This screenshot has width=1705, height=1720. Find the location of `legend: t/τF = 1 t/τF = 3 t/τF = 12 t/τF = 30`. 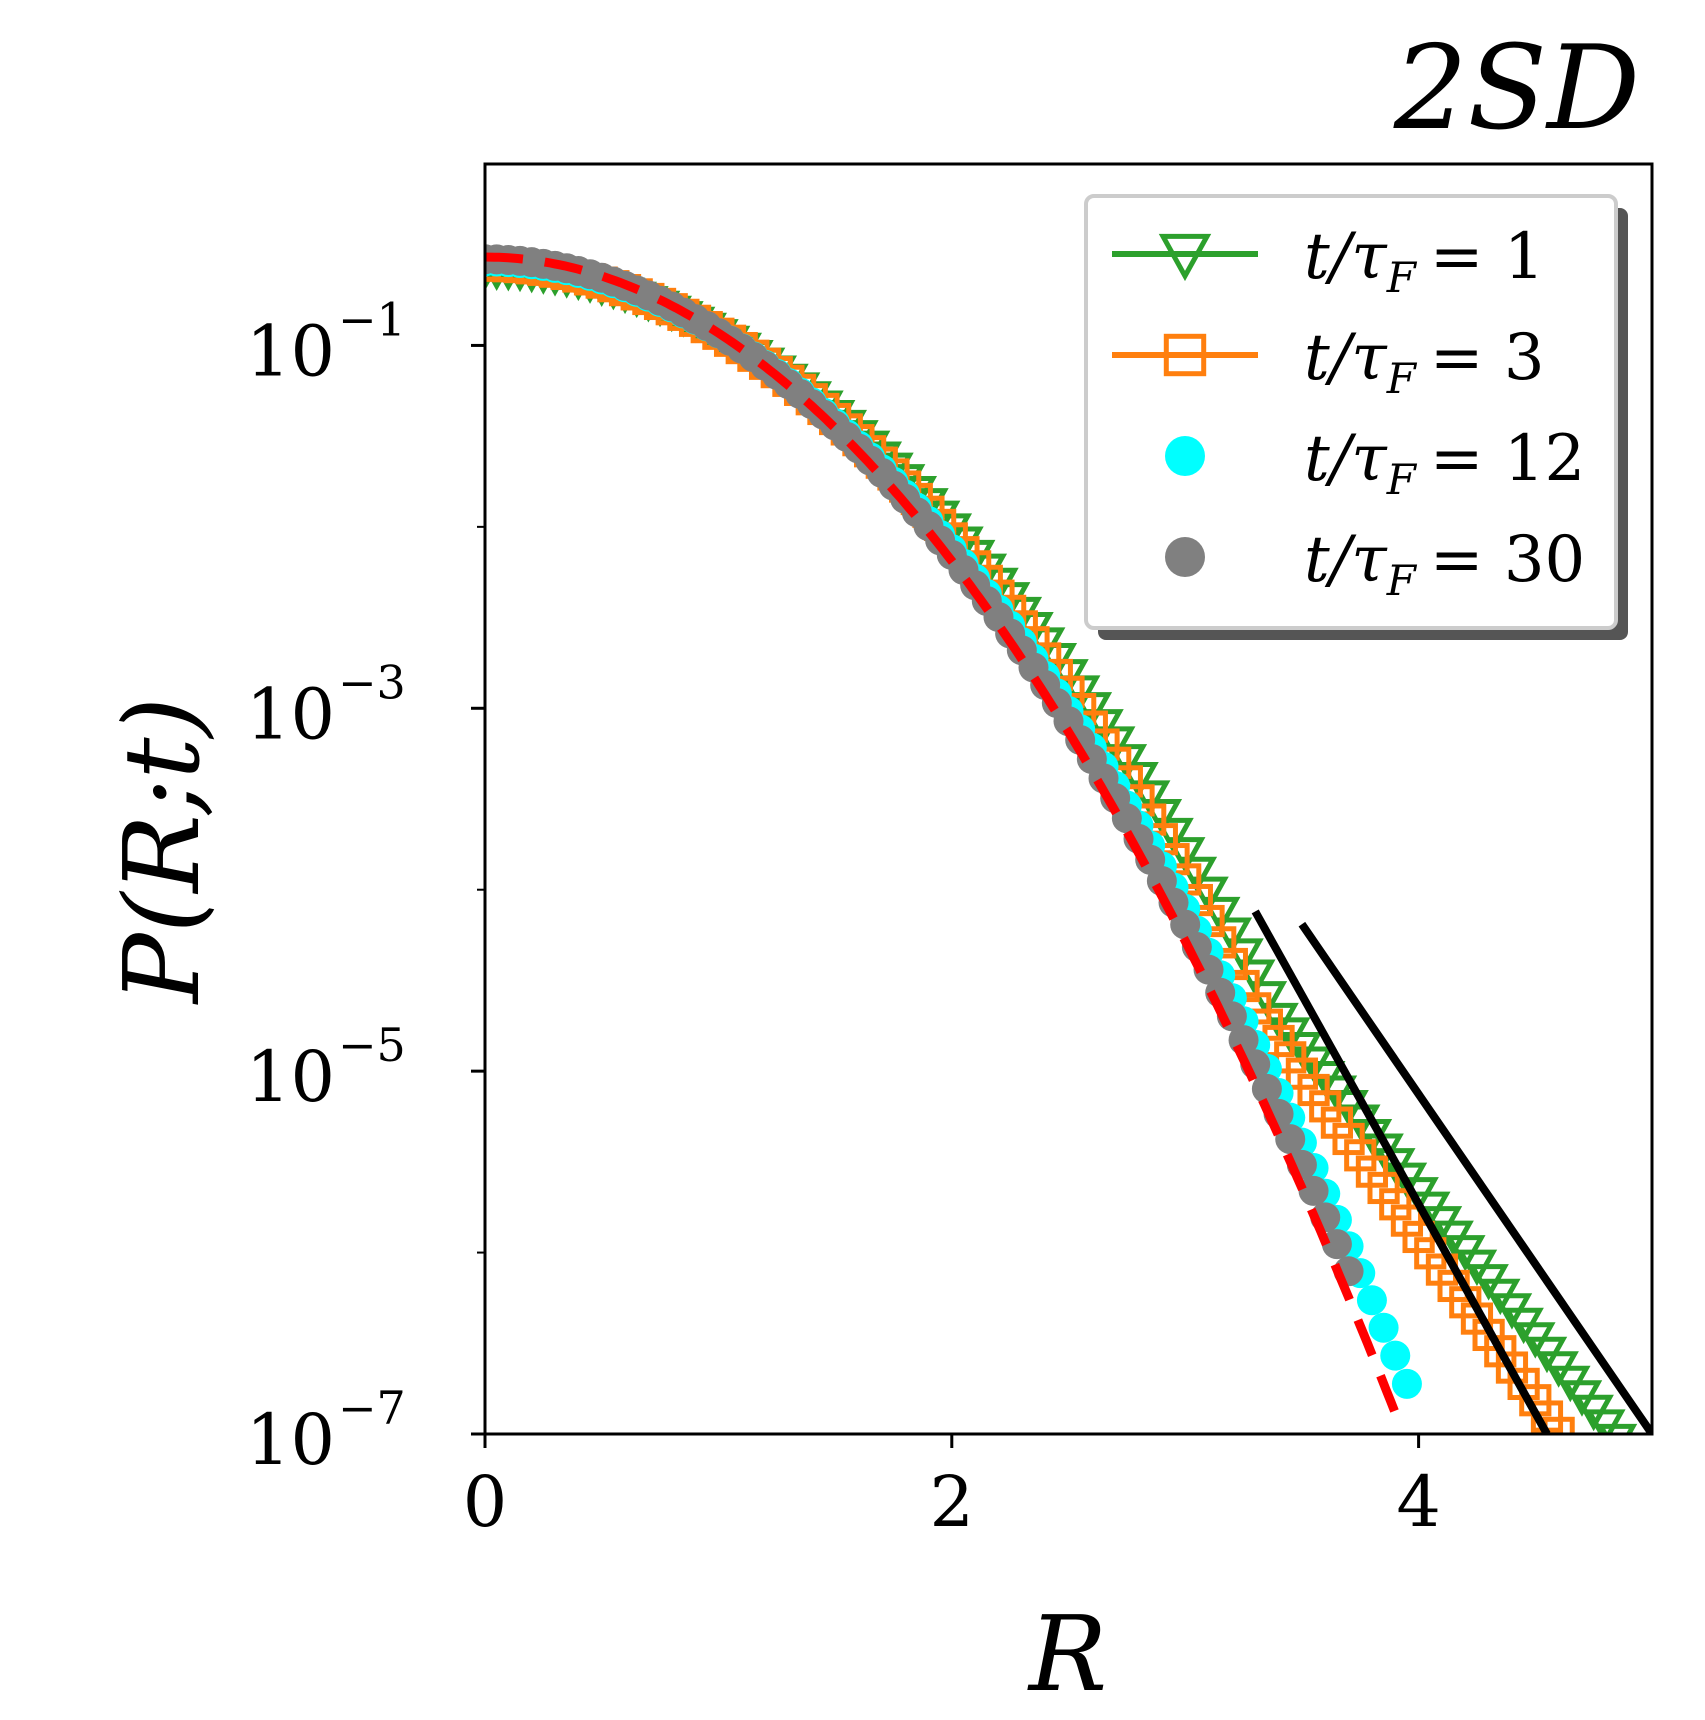

legend: t/τF = 1 t/τF = 3 t/τF = 12 t/τF = 30 is located at coordinates (1356, 417).